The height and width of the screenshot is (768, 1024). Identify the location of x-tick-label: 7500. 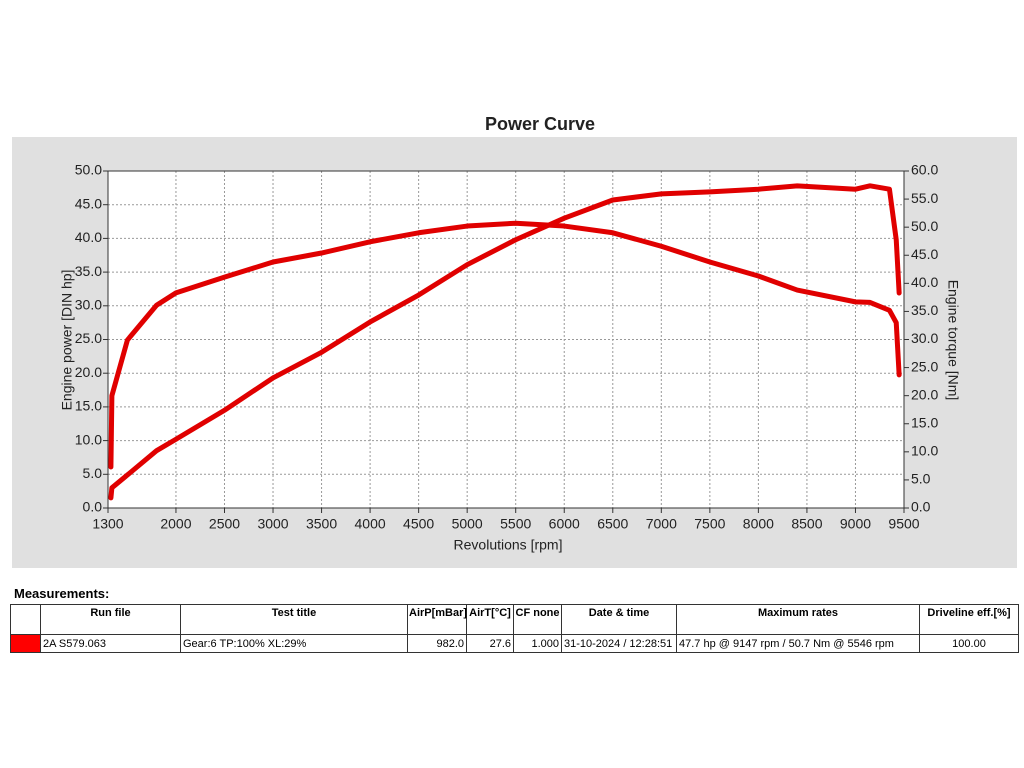
(709, 524).